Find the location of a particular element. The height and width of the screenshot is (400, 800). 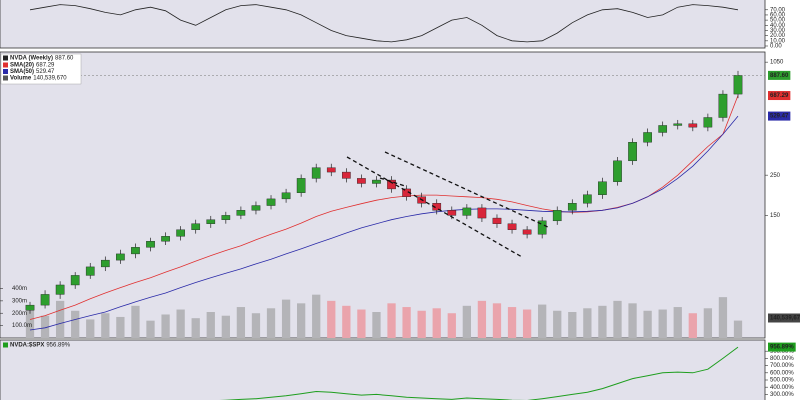

y-tick-label: 20.00 is located at coordinates (778, 36).